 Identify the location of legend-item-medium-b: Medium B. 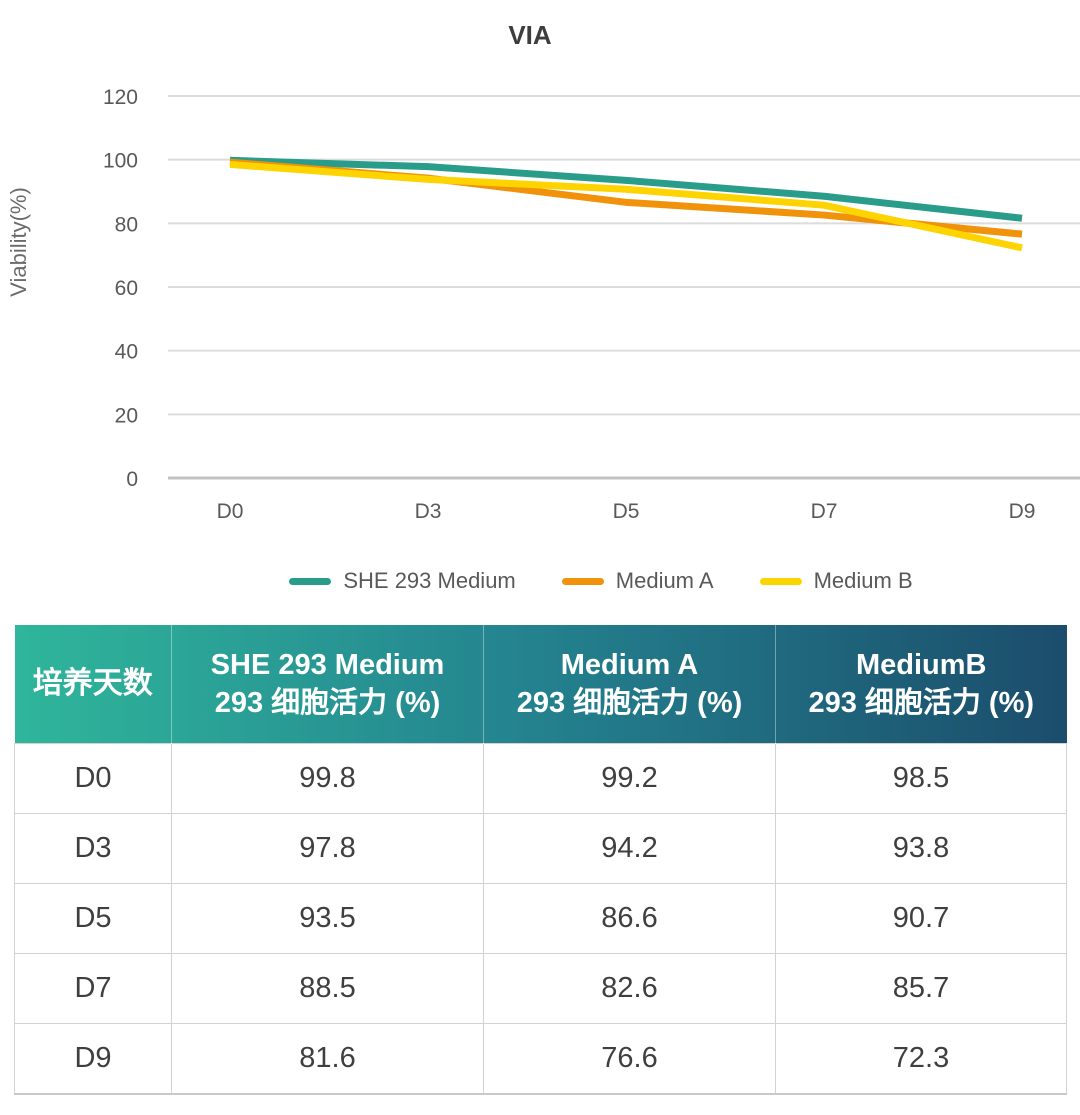
(836, 581).